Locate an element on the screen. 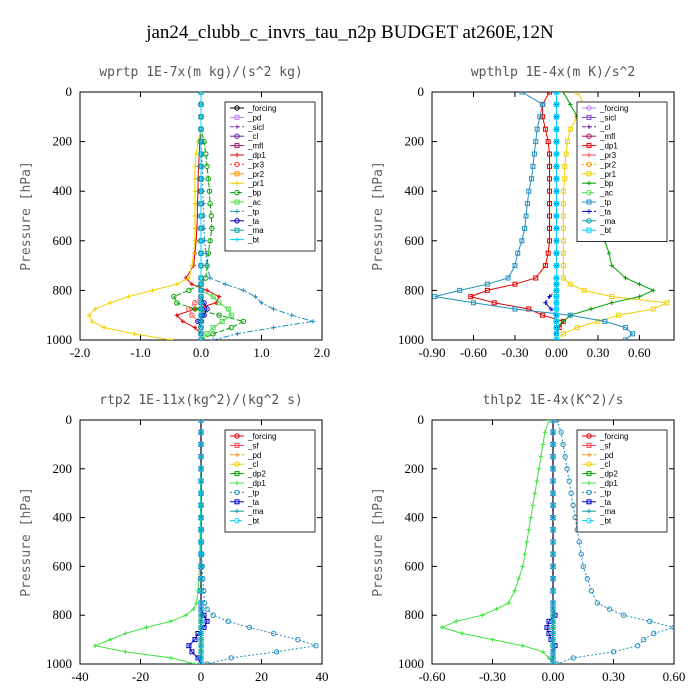 The width and height of the screenshot is (700, 700). plot-frame is located at coordinates (553, 216).